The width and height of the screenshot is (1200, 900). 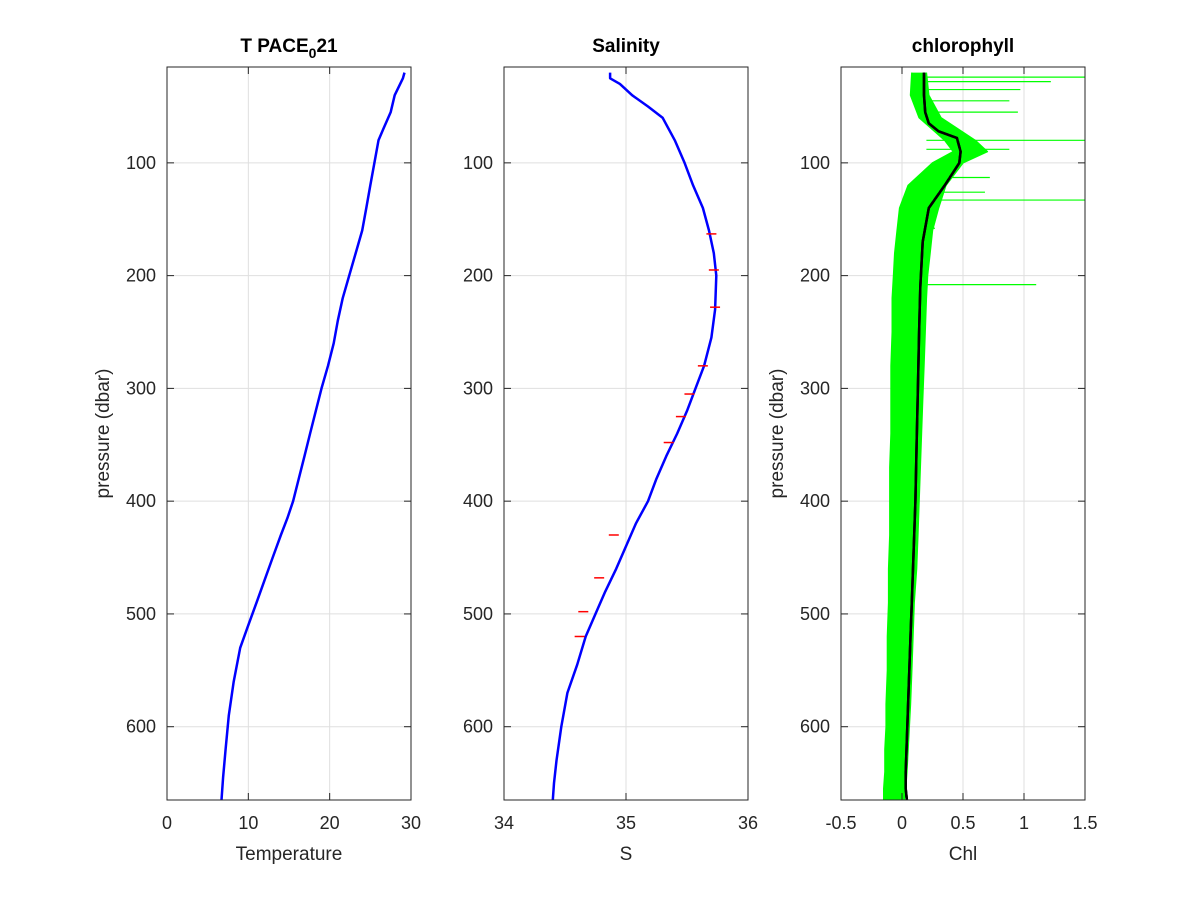 I want to click on x-tick-label: -0.5, so click(x=840, y=823).